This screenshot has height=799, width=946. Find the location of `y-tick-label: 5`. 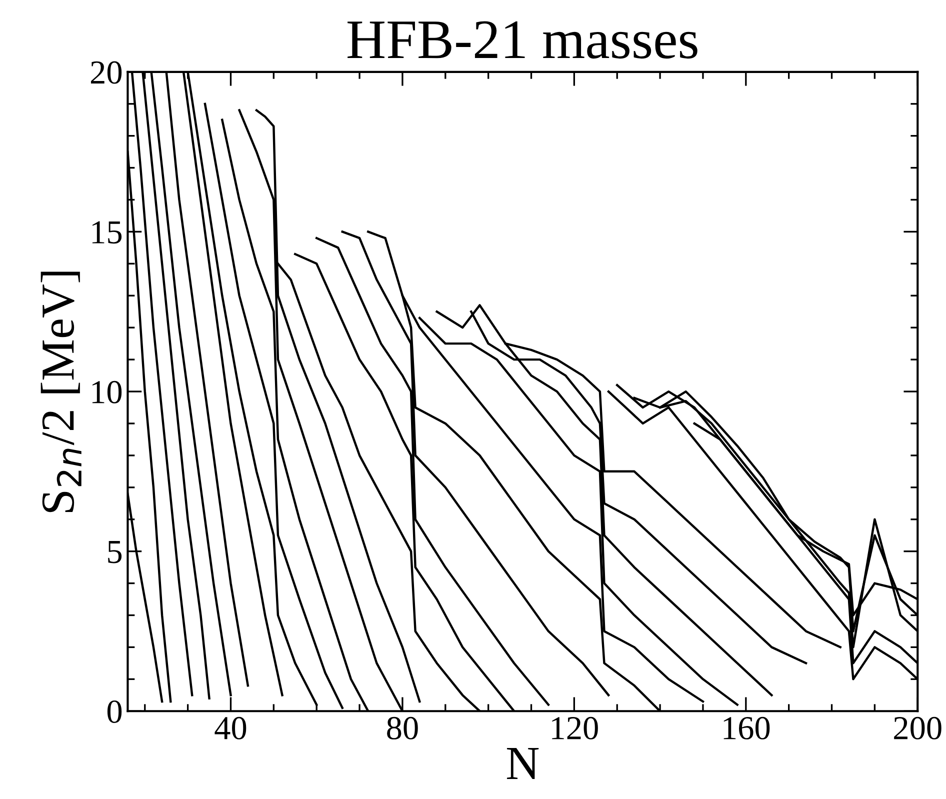

y-tick-label: 5 is located at coordinates (115, 552).